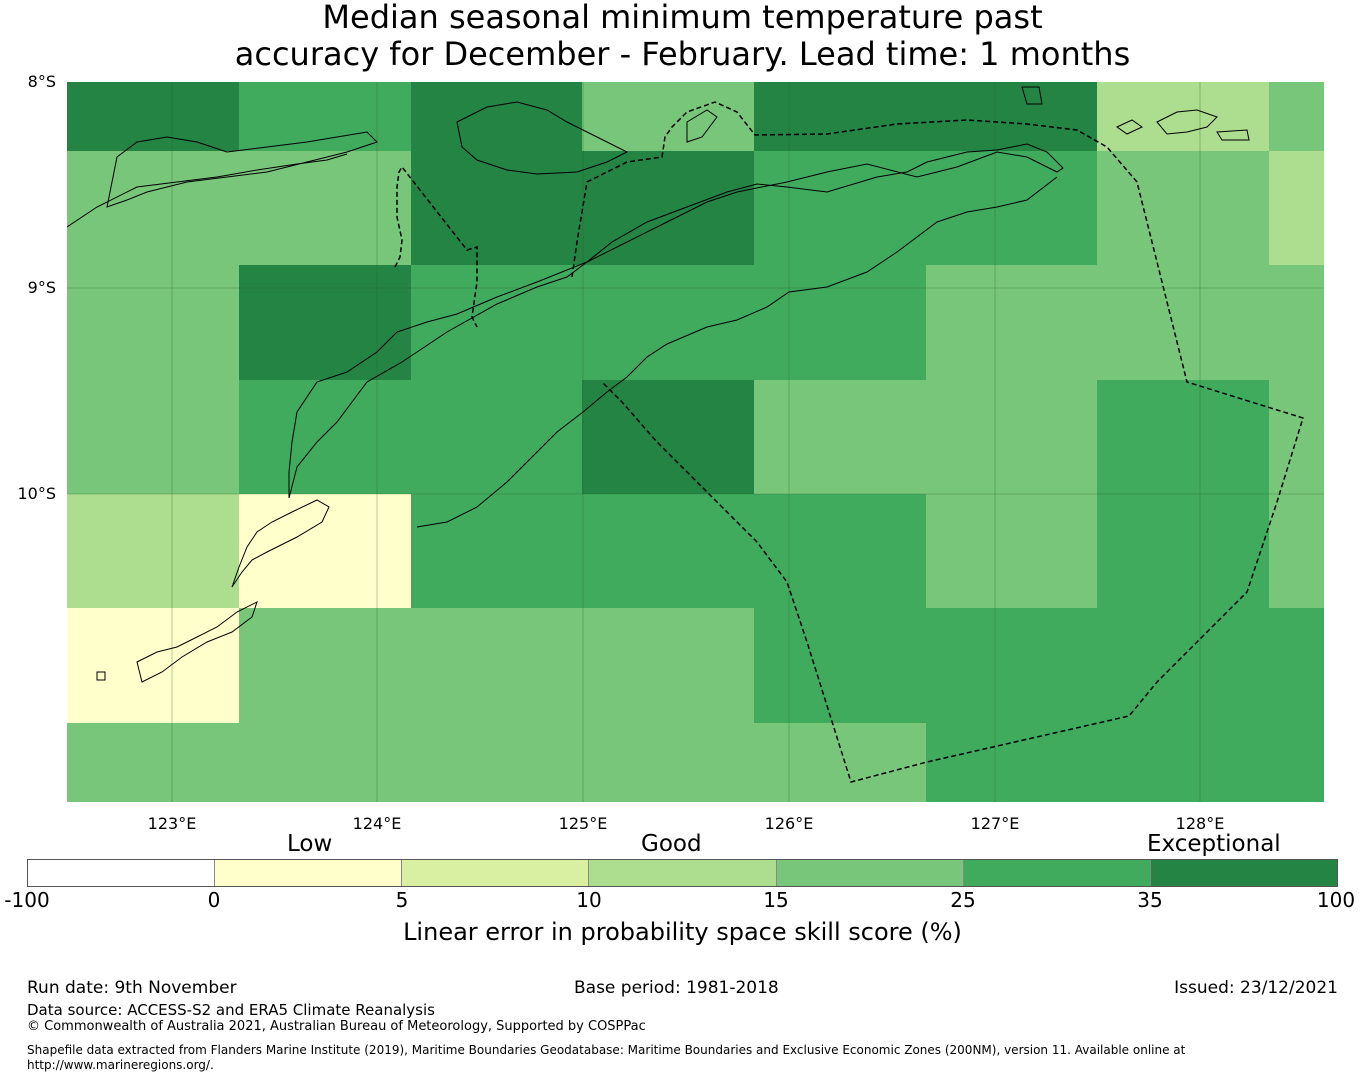  I want to click on legend-category-exceptional: Exceptional, so click(1214, 844).